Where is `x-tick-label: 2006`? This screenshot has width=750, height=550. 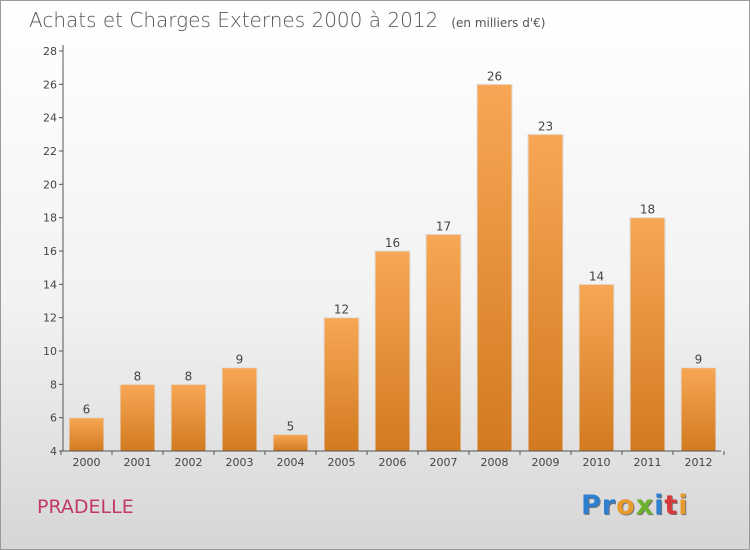
x-tick-label: 2006 is located at coordinates (393, 462).